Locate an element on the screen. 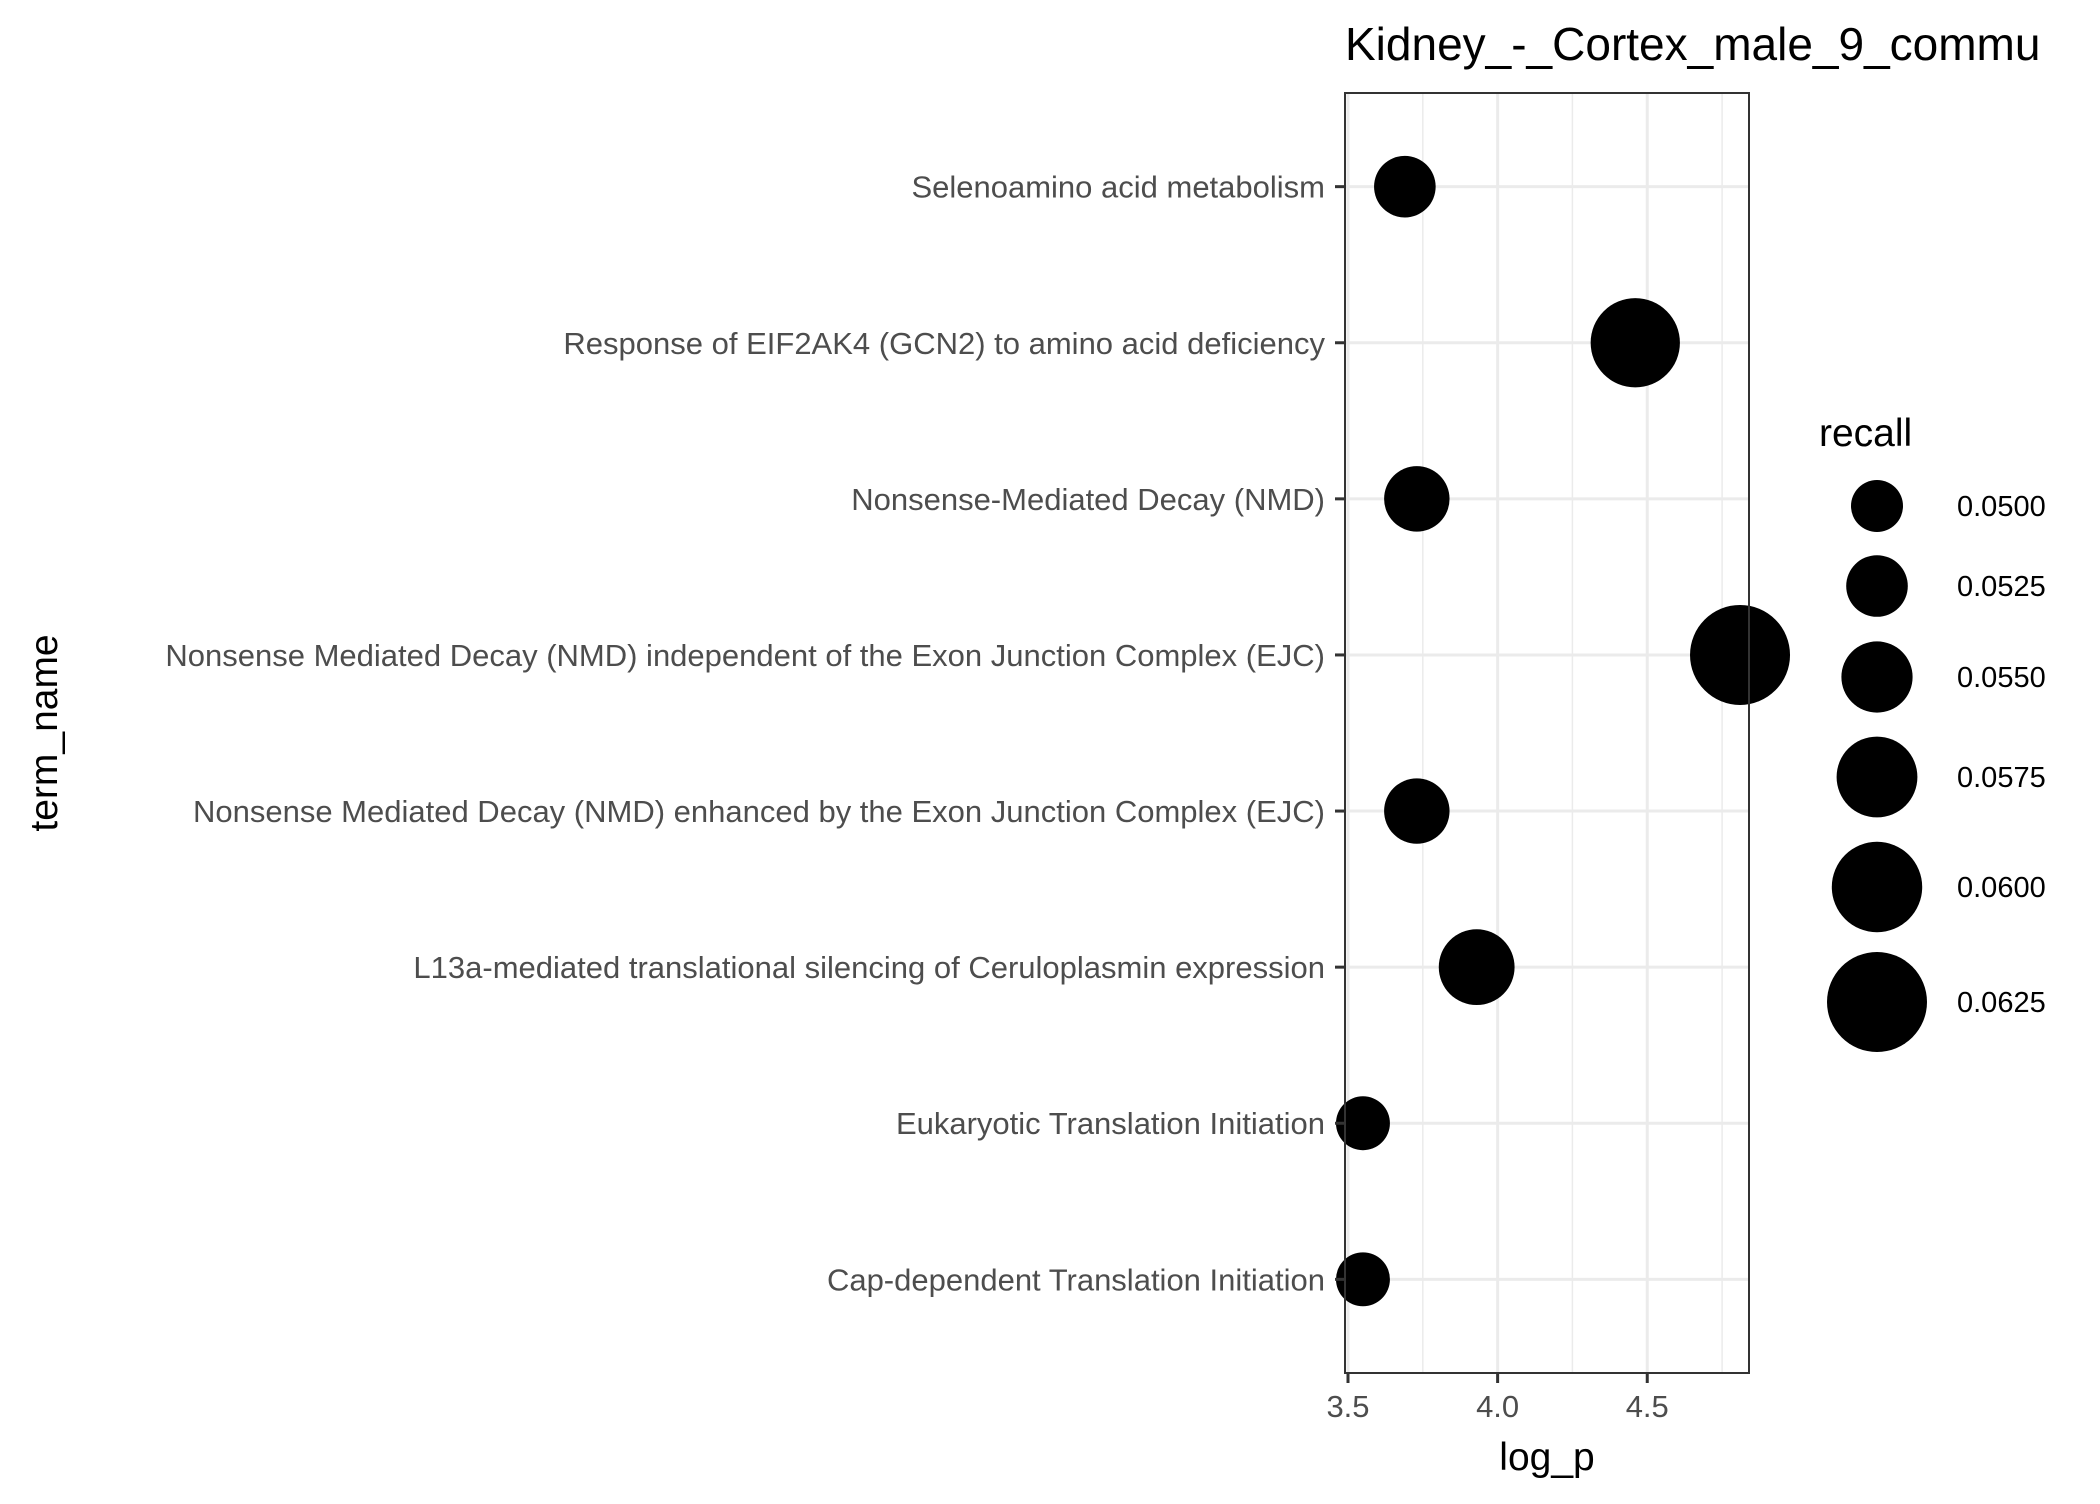 The height and width of the screenshot is (1504, 2100). x-tick-label-1: 4.0 is located at coordinates (1497, 1406).